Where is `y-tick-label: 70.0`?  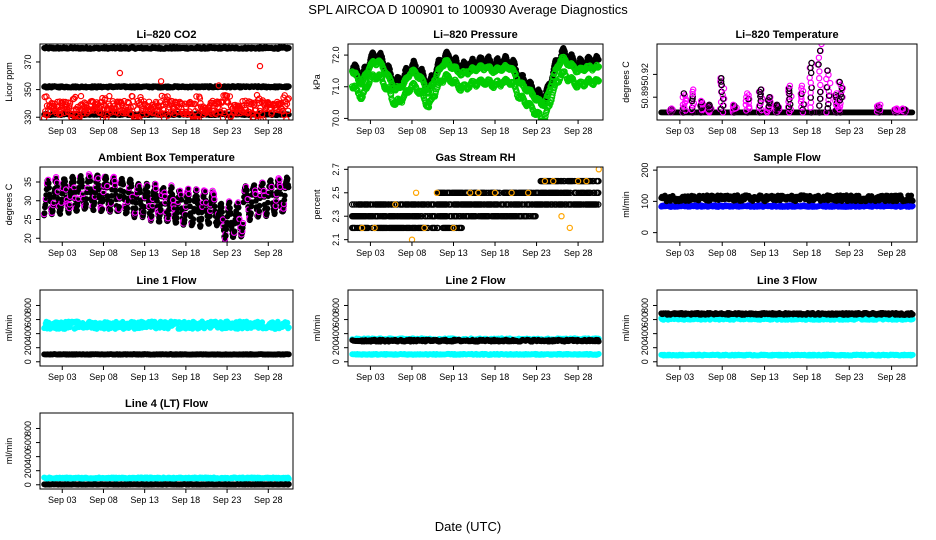 y-tick-label: 70.0 is located at coordinates (336, 119).